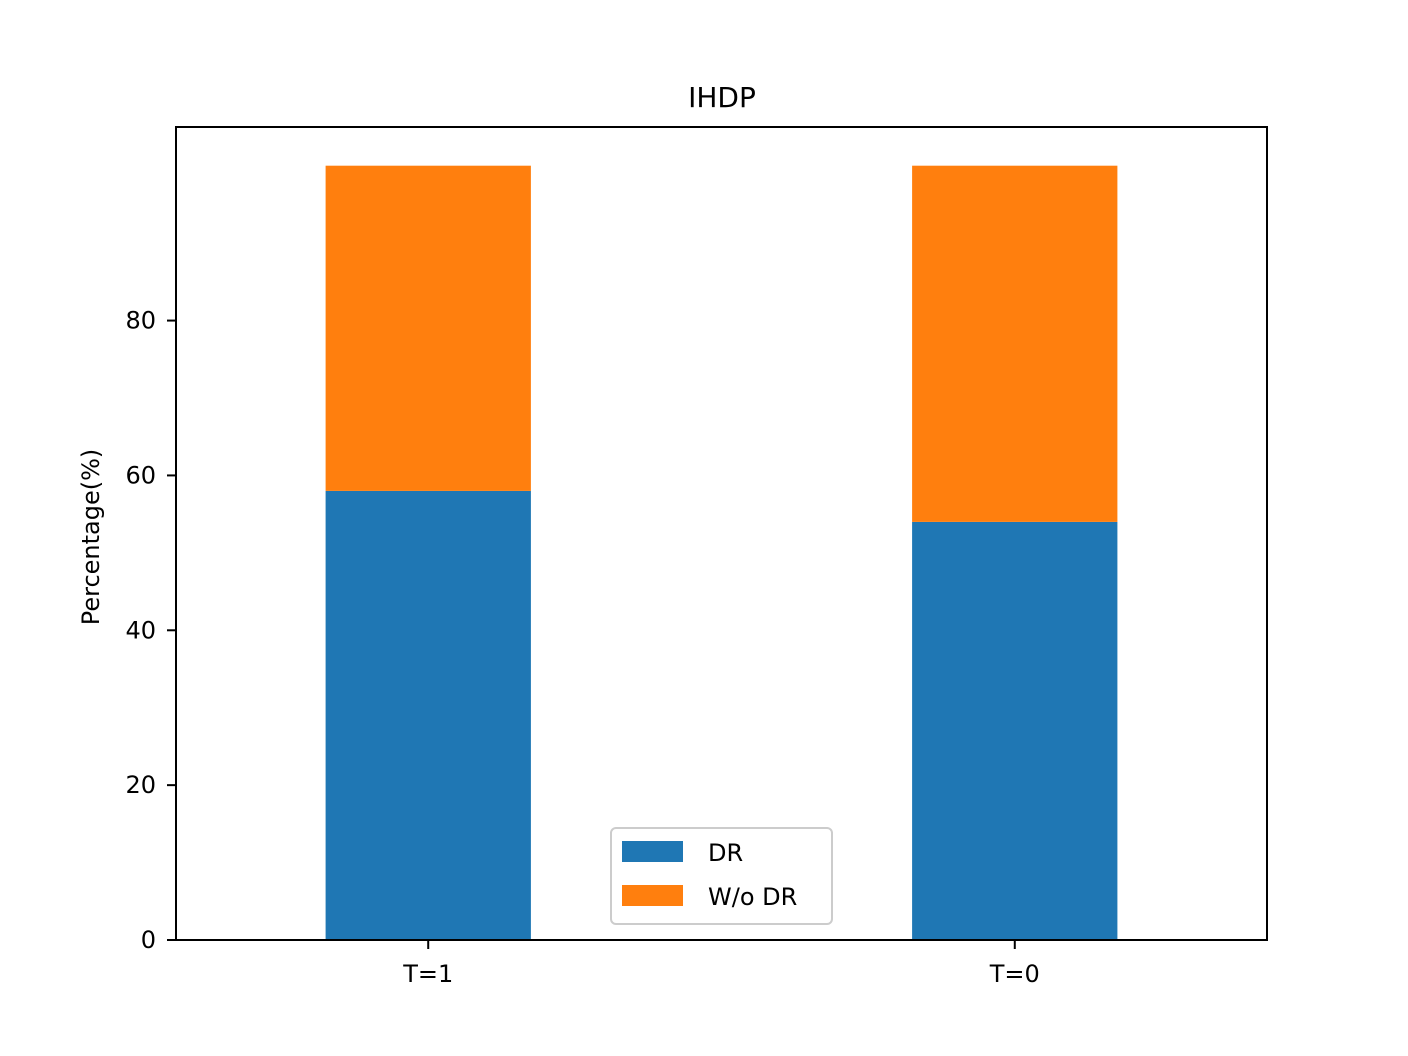 The height and width of the screenshot is (1056, 1408). I want to click on x-tick-label: T=0, so click(1014, 974).